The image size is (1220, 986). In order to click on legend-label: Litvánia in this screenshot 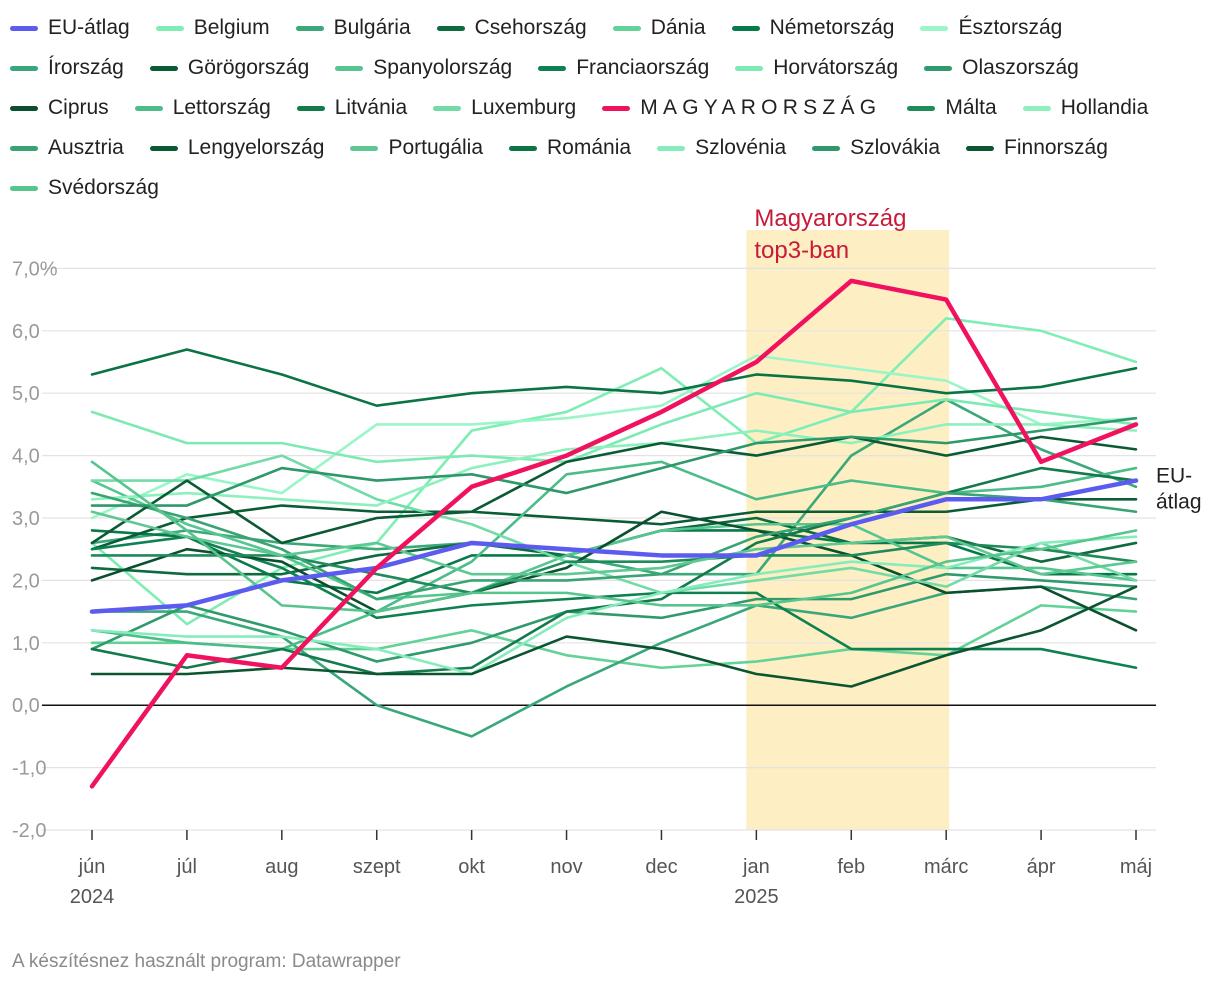, I will do `click(371, 107)`.